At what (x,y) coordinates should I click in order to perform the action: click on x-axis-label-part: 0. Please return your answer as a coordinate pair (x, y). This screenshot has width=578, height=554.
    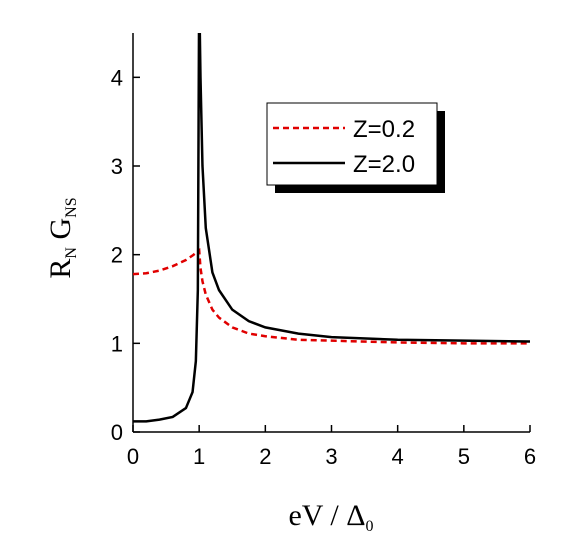
    Looking at the image, I should click on (370, 526).